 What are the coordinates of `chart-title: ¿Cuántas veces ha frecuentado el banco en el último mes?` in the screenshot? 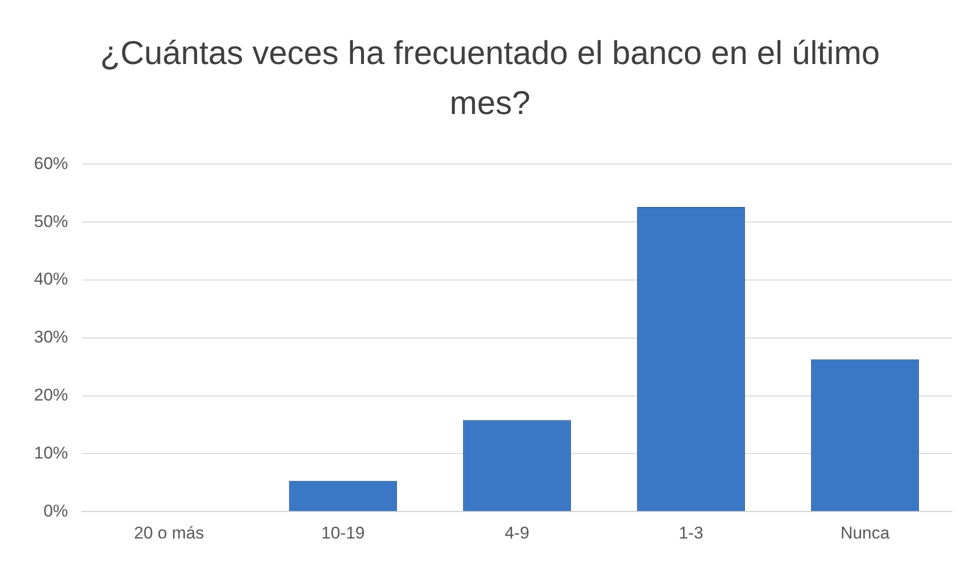 It's located at (490, 78).